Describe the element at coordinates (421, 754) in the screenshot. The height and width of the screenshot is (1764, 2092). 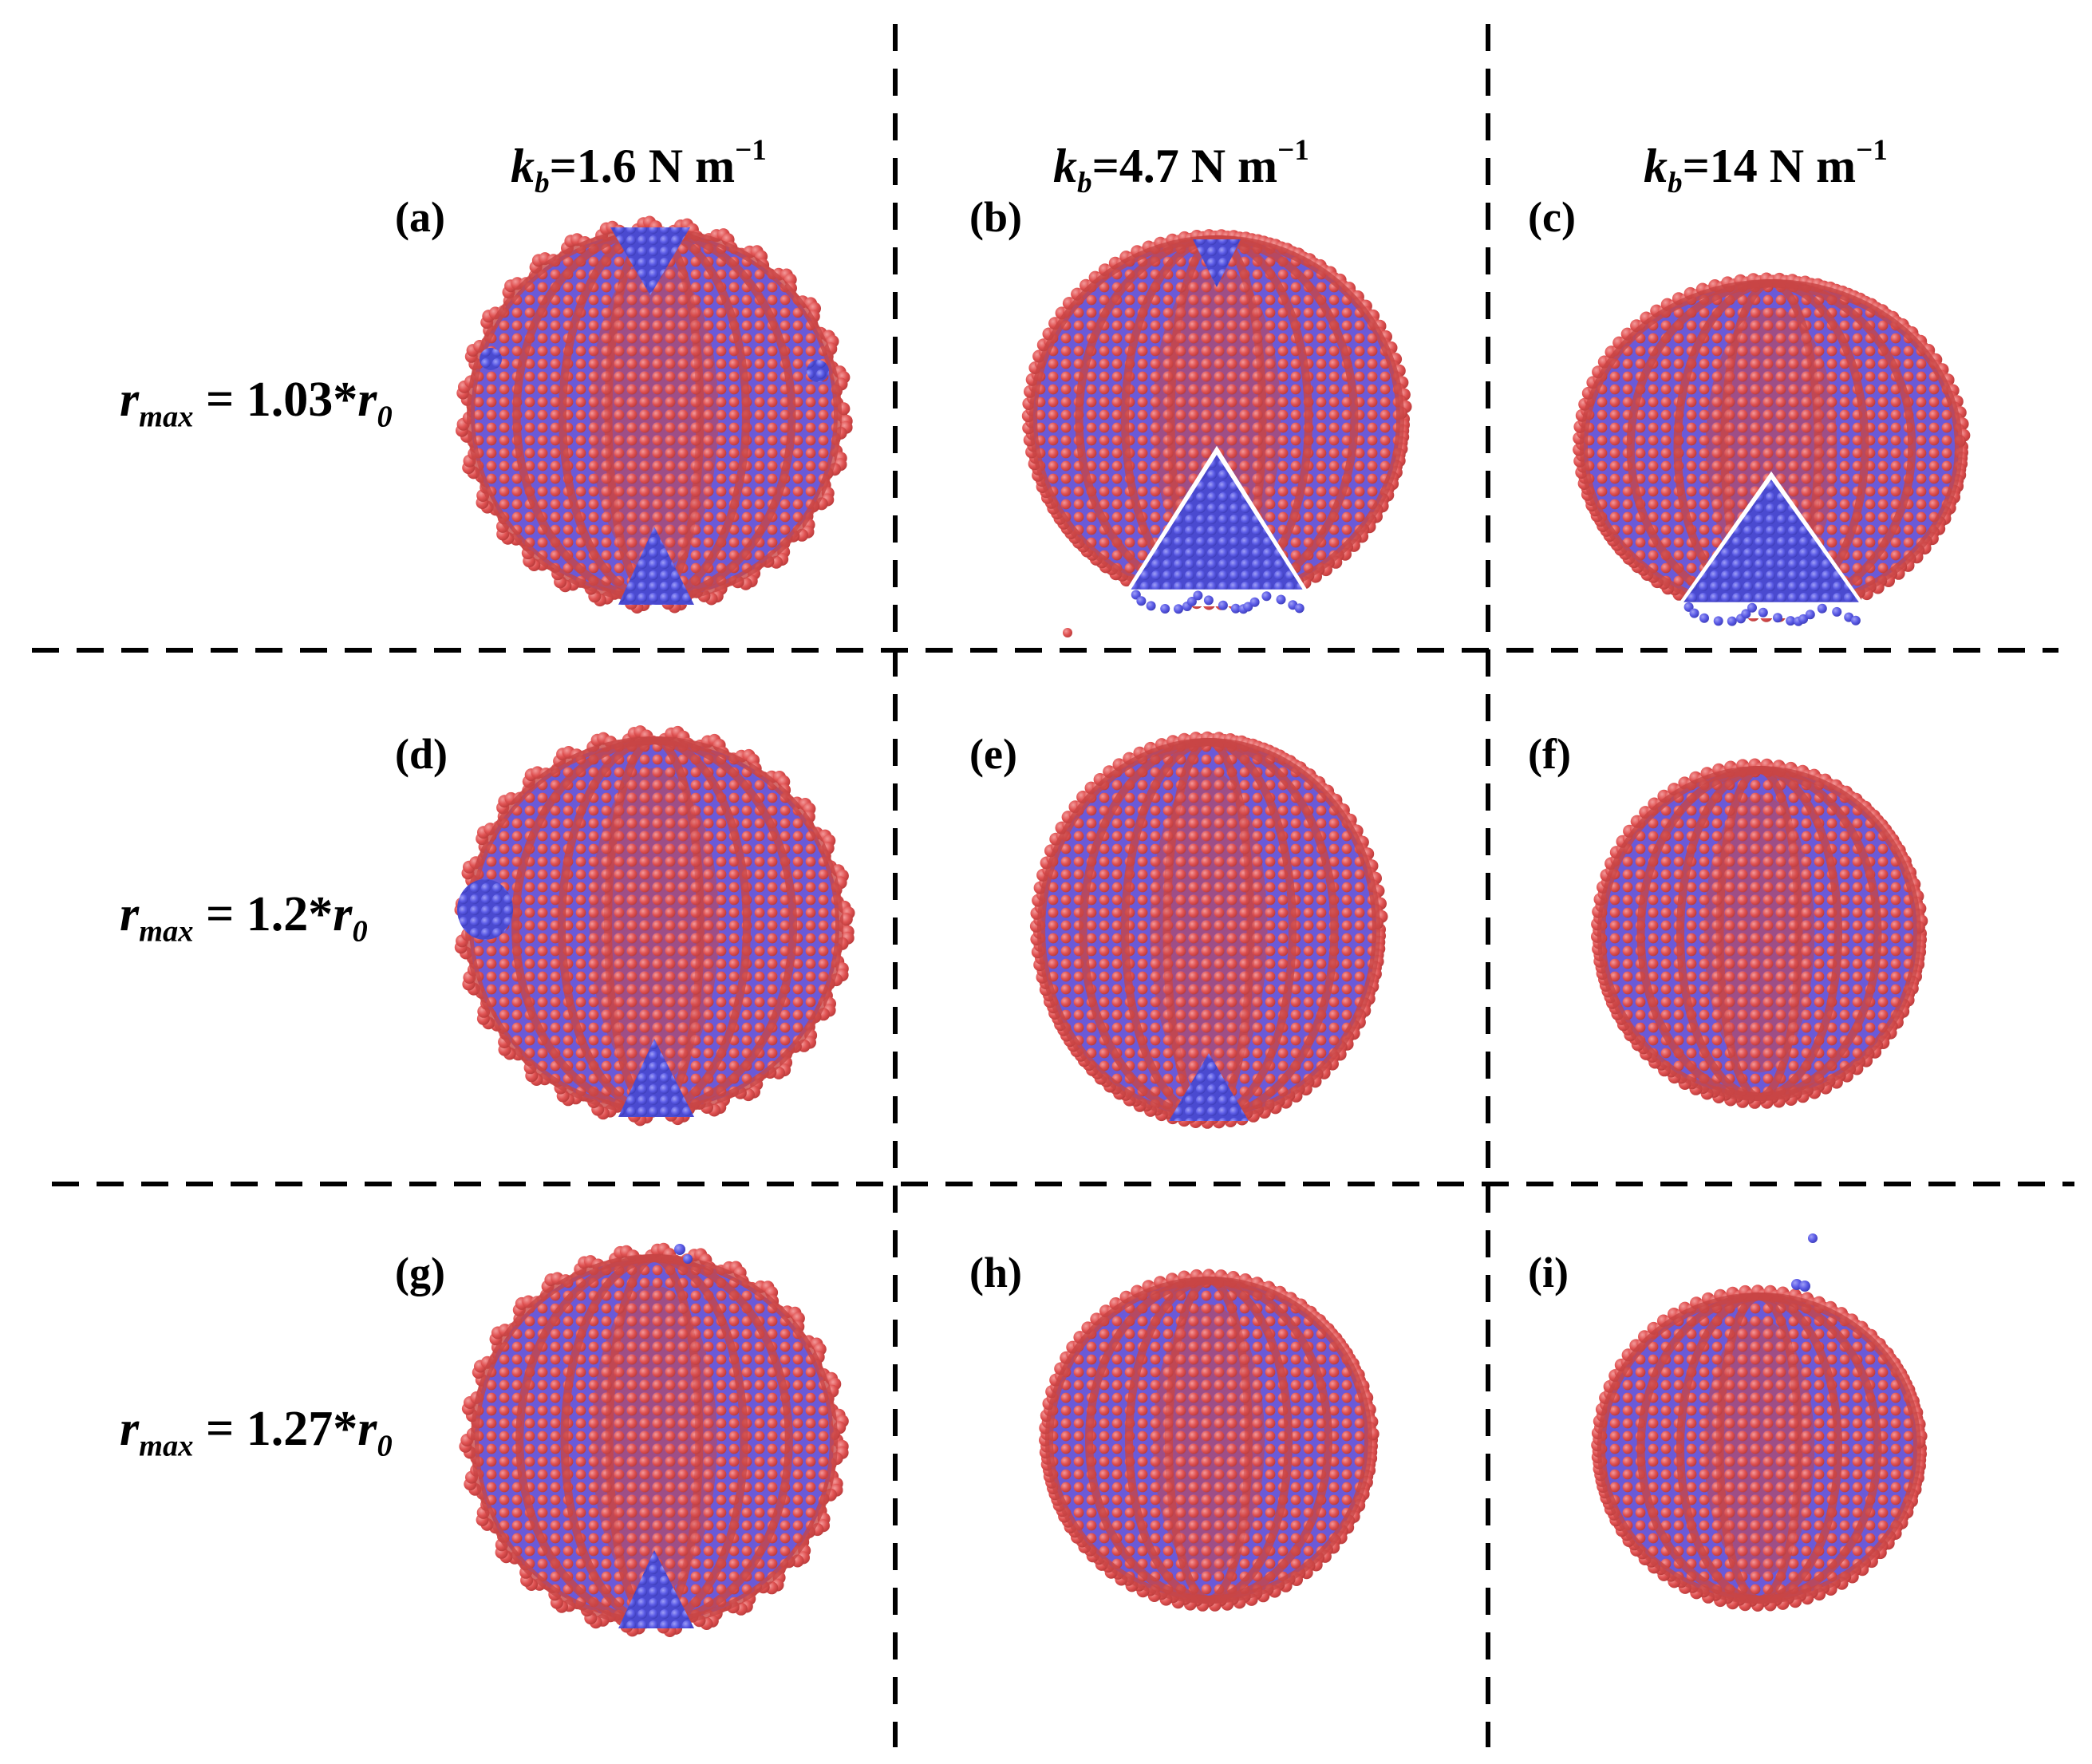
I see `panel-label-d: (d)` at that location.